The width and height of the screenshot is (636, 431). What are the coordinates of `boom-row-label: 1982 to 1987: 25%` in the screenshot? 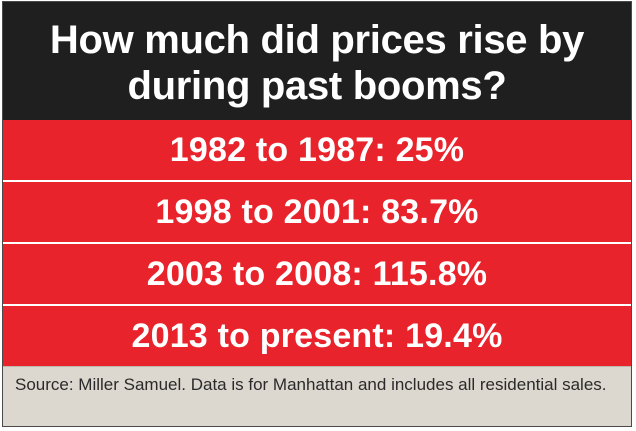 It's located at (317, 149).